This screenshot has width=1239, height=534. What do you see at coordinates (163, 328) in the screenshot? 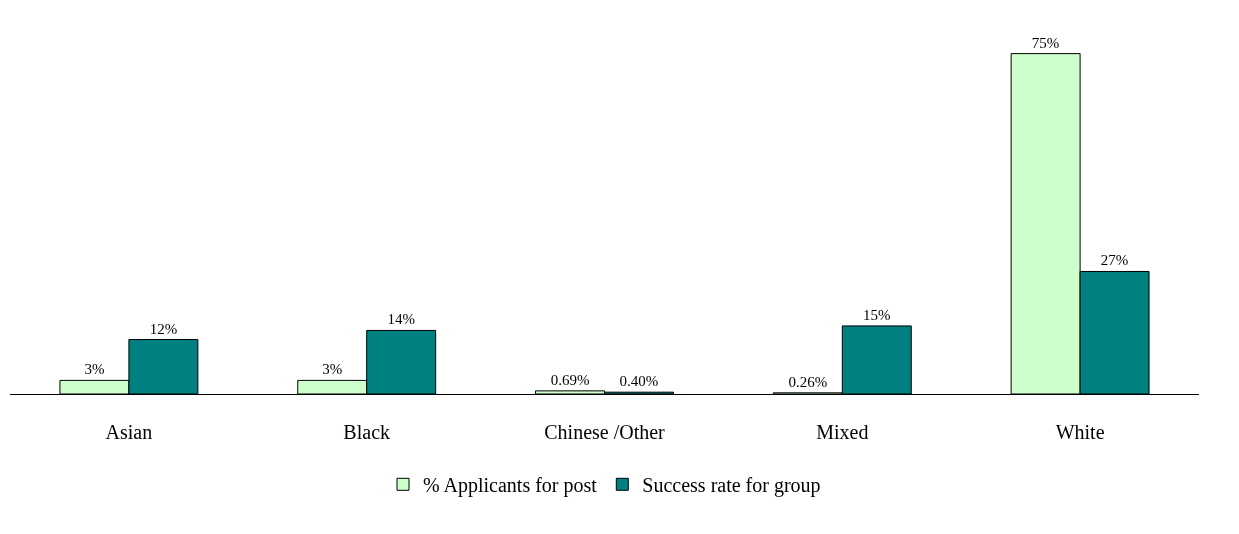
I see `data-label: 12%` at bounding box center [163, 328].